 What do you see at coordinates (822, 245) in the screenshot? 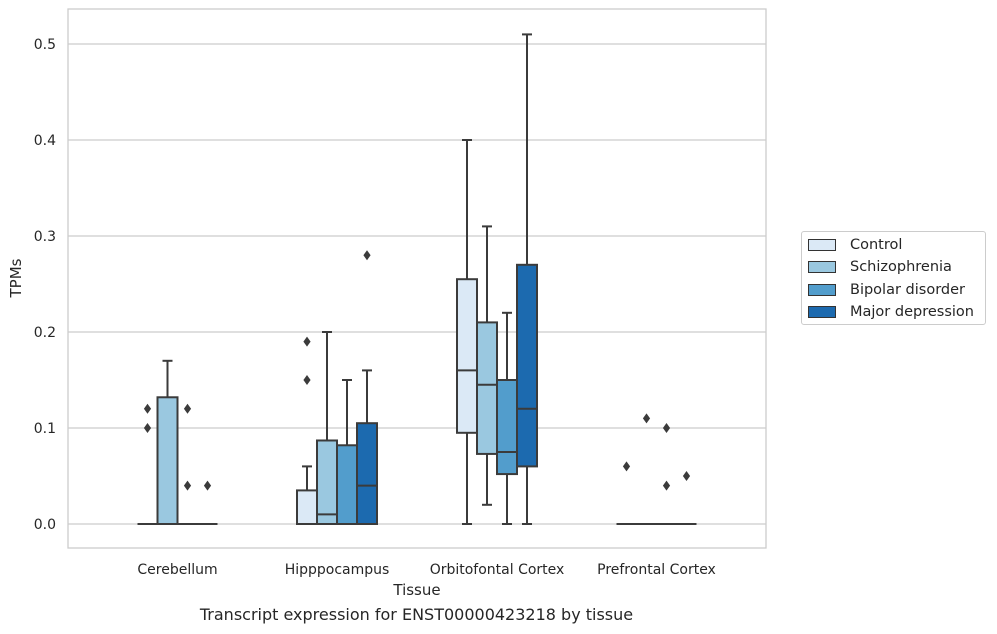
I see `legend-swatch-control` at bounding box center [822, 245].